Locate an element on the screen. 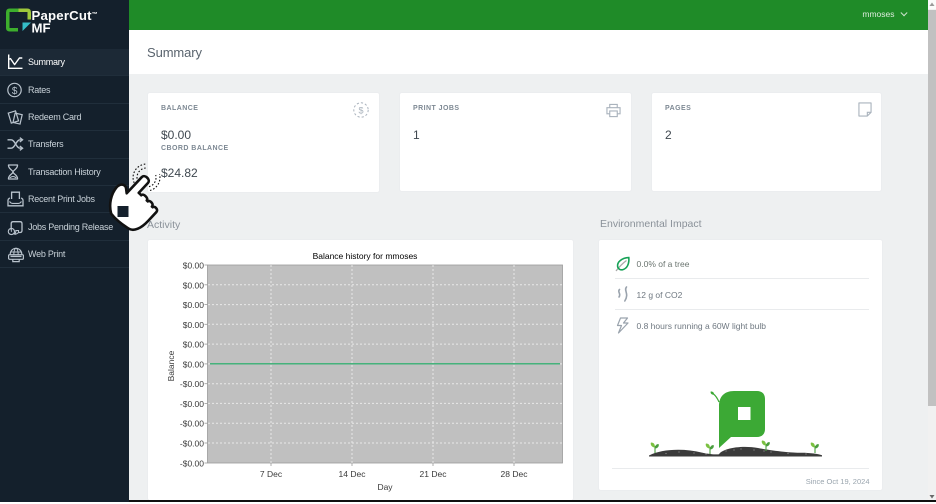 This screenshot has height=504, width=936. svg-text: Balance history for mmoses is located at coordinates (365, 256).